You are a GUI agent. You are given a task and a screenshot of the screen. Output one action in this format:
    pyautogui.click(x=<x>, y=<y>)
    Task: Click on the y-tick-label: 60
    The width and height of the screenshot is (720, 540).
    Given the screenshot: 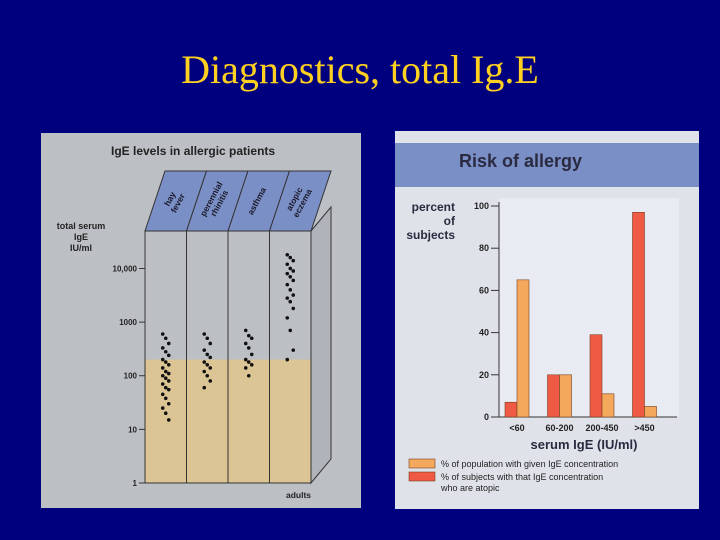 What is the action you would take?
    pyautogui.click(x=484, y=290)
    